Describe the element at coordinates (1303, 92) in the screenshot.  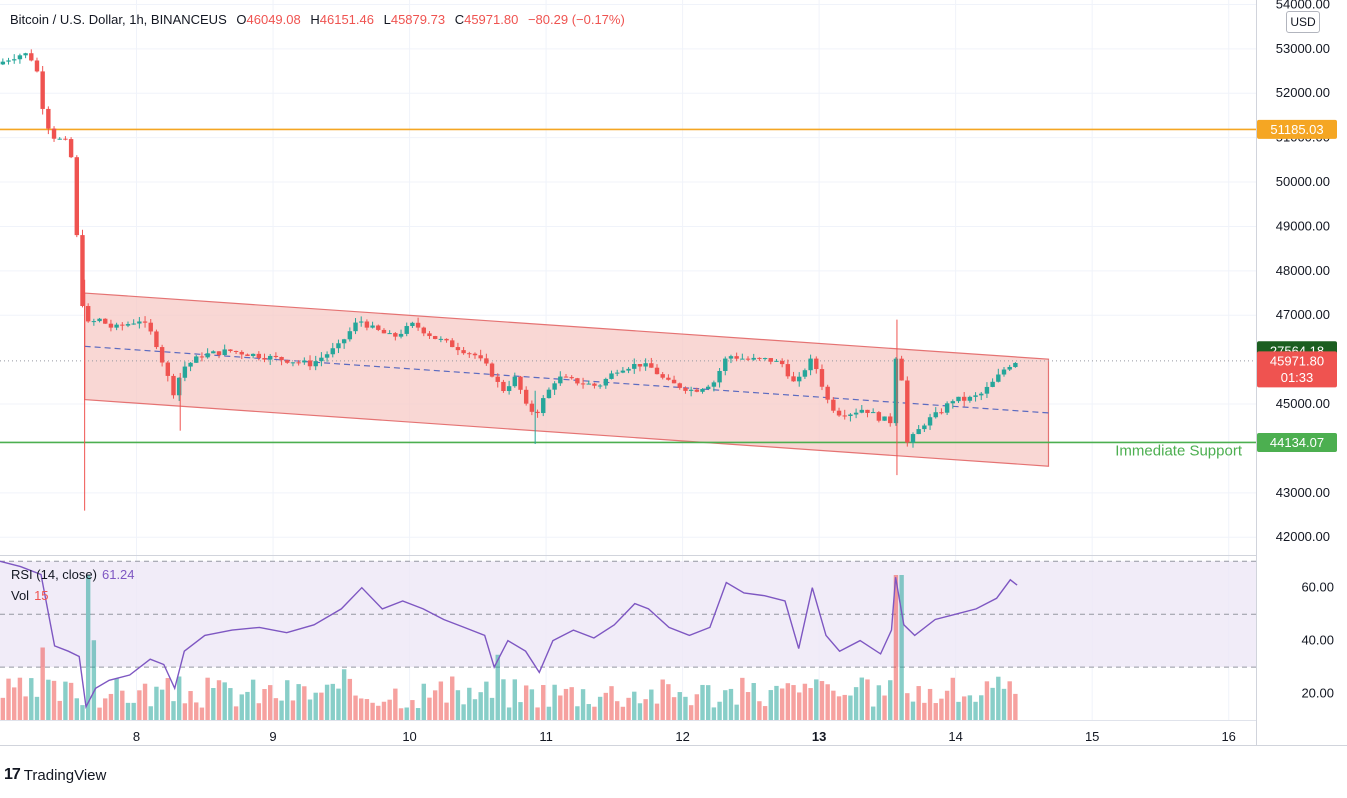
I see `price-tick-label: 52000.00` at that location.